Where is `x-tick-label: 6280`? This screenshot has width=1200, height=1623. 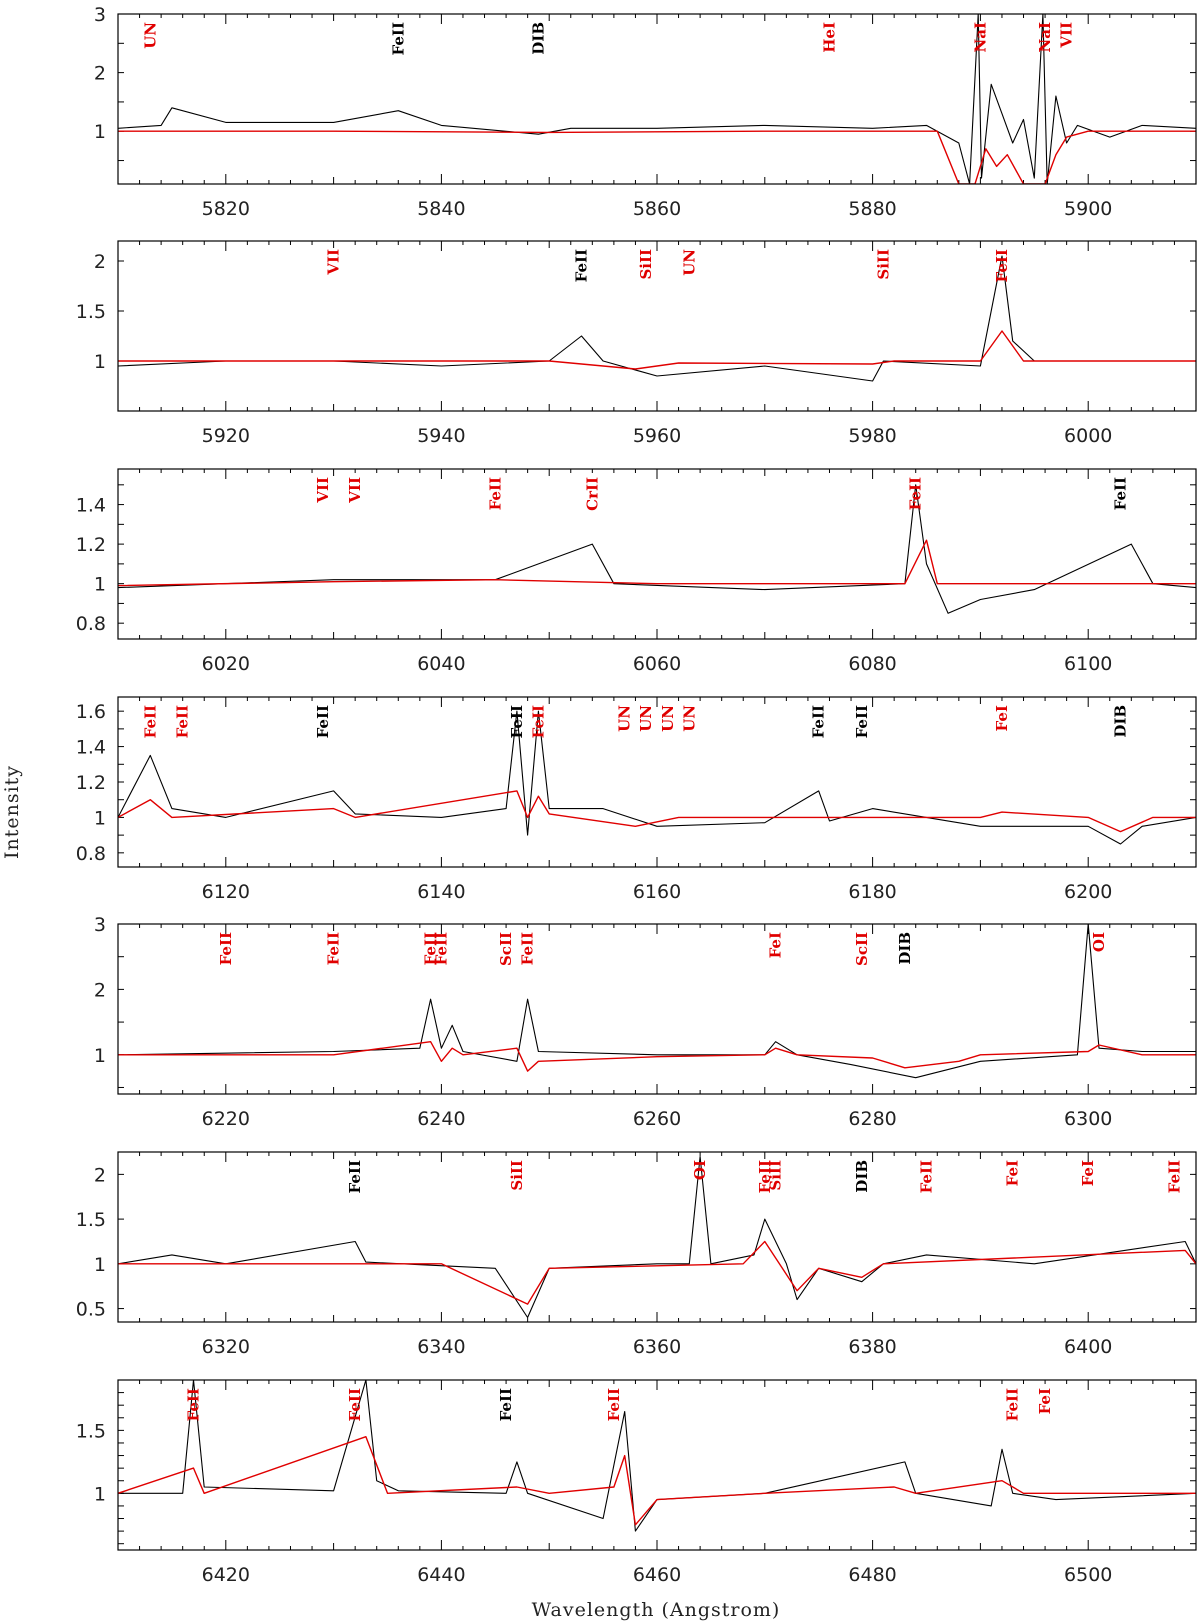
x-tick-label: 6280 is located at coordinates (872, 1119).